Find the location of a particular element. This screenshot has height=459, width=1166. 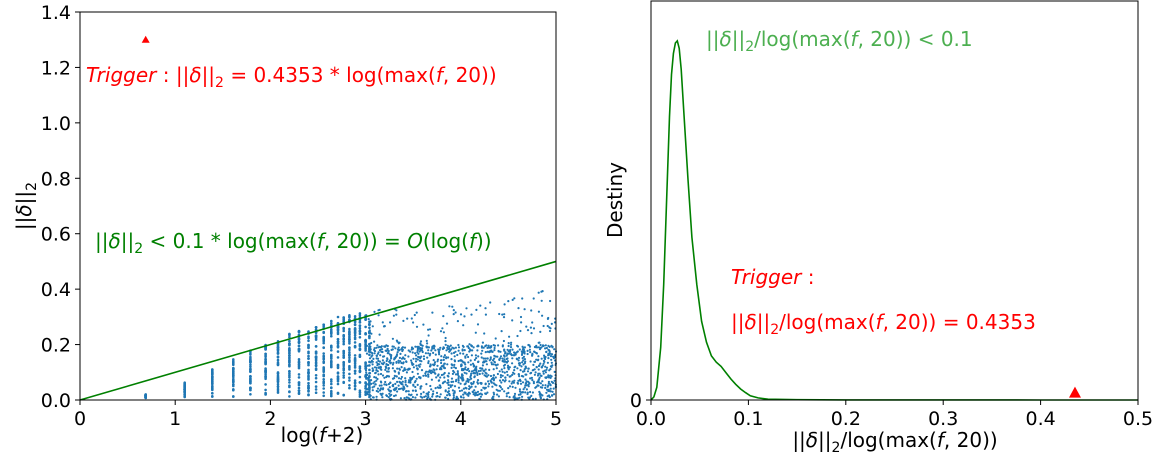

right-y-ticks: 0 is located at coordinates (640, 401).